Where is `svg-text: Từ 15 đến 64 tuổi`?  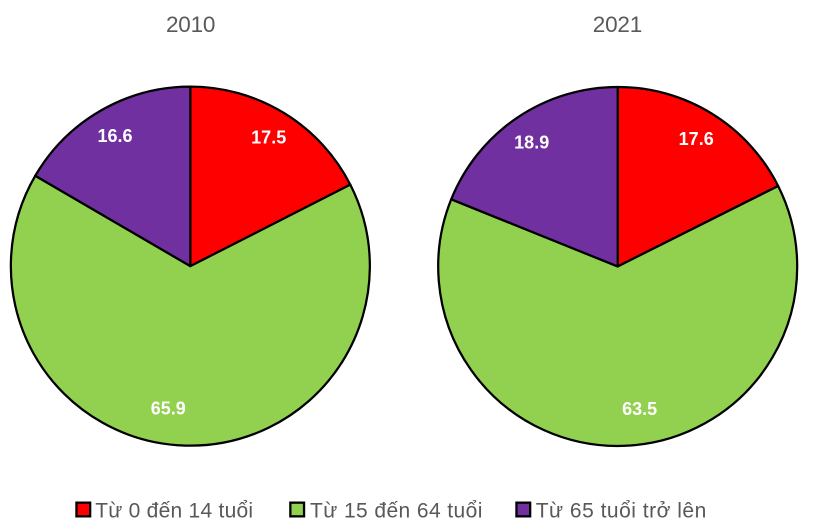 svg-text: Từ 15 đến 64 tuổi is located at coordinates (396, 511).